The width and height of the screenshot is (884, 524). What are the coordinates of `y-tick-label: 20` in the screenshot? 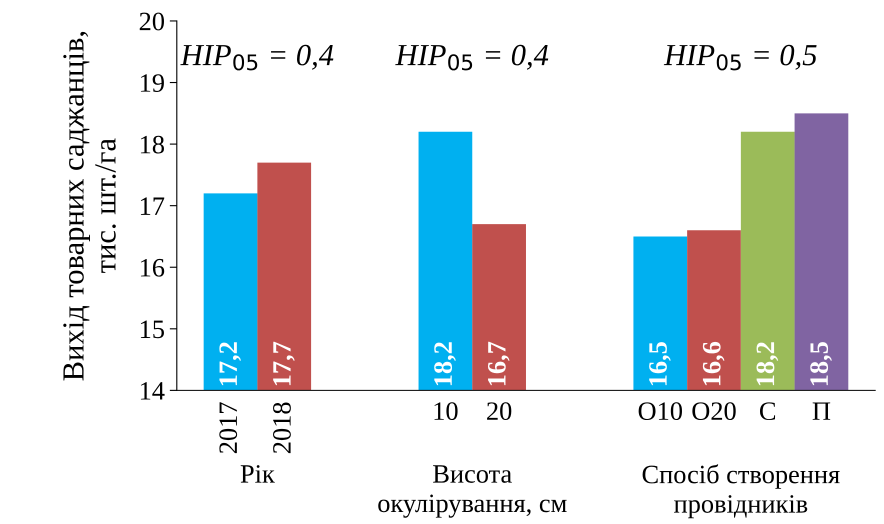 It's located at (152, 21).